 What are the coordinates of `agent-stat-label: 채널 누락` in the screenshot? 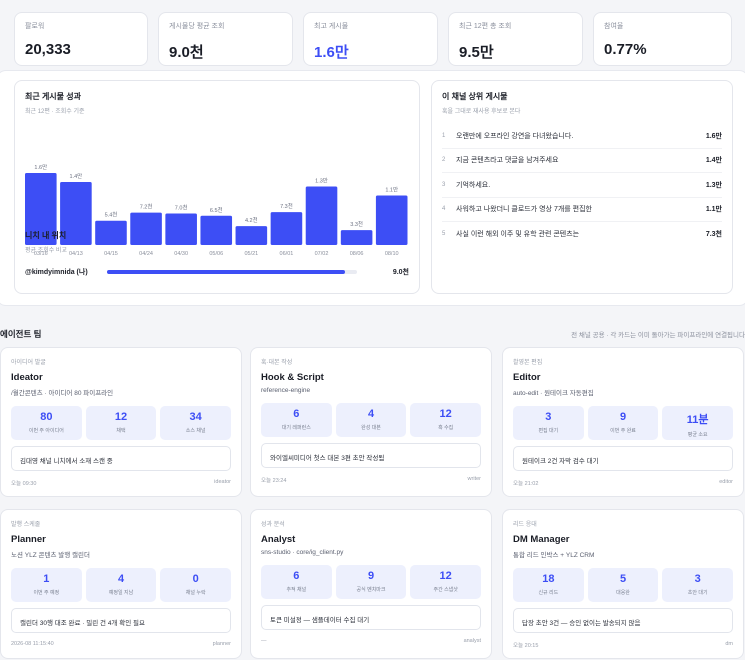 It's located at (195, 593).